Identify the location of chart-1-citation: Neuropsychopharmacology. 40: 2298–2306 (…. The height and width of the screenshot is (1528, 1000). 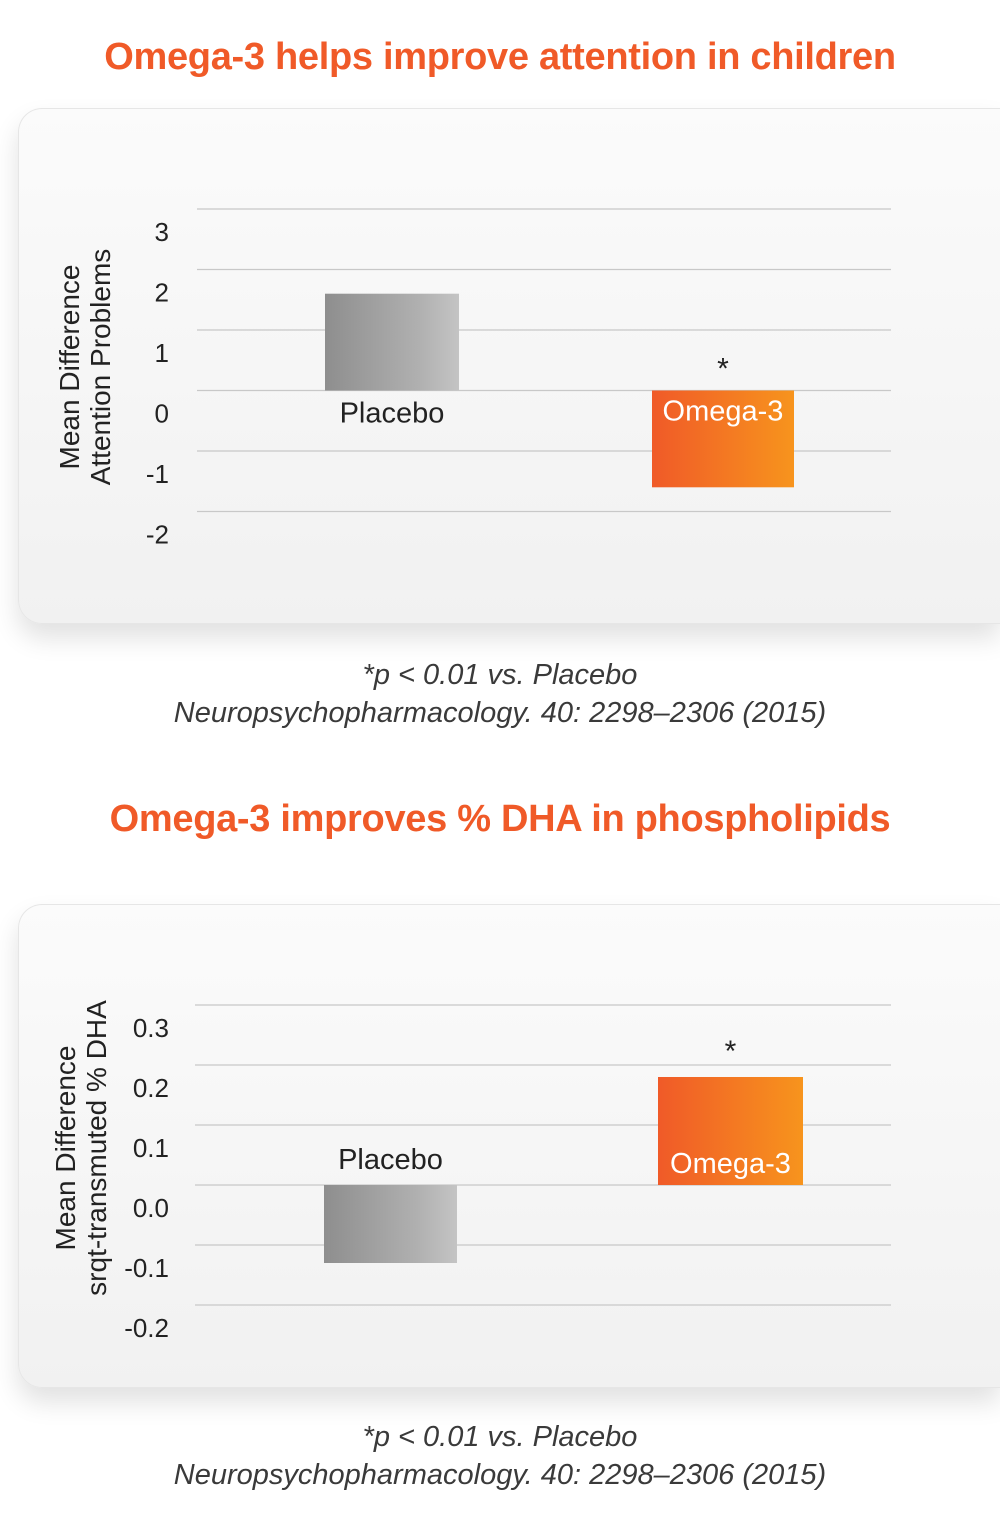
(500, 713).